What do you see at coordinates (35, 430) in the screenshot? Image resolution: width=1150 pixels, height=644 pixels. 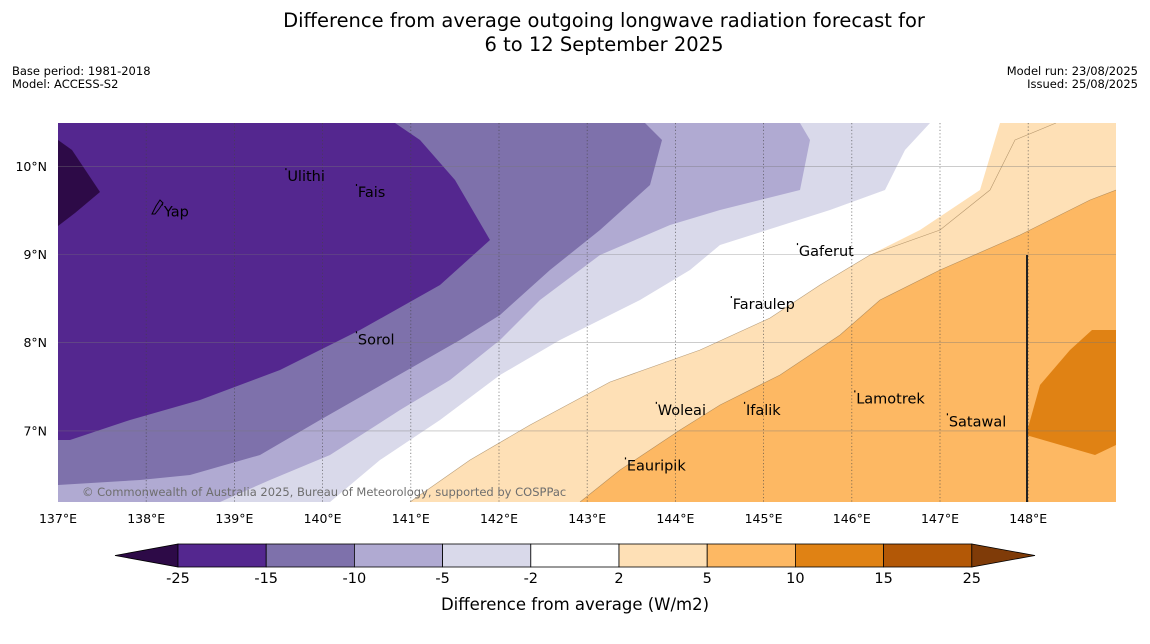 I see `lat-tick-label: 7°N` at bounding box center [35, 430].